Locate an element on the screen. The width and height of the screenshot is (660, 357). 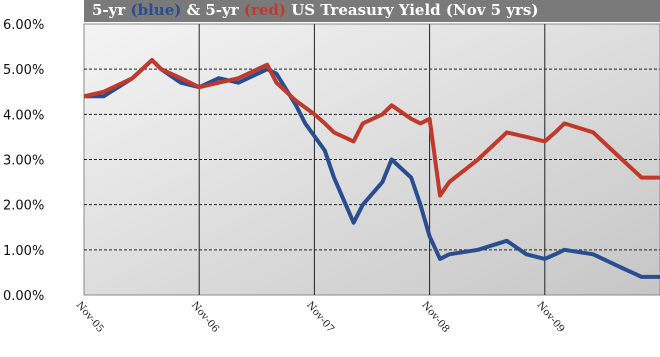
title-segment: (blue) is located at coordinates (156, 10).